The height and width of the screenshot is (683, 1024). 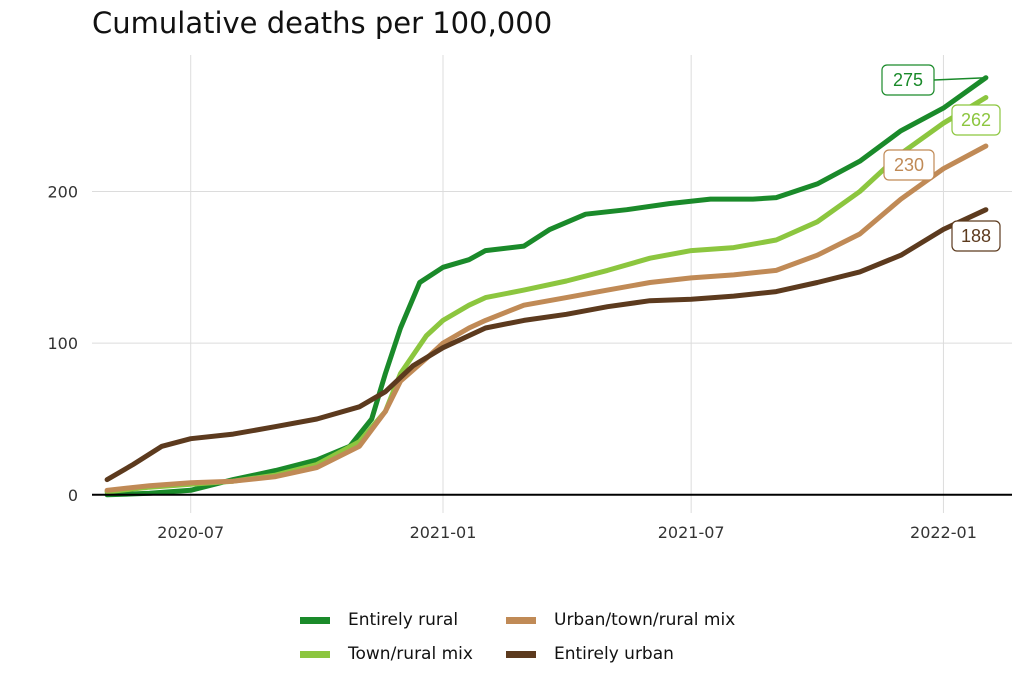 I want to click on x-tick-label: 2022-01, so click(x=943, y=532).